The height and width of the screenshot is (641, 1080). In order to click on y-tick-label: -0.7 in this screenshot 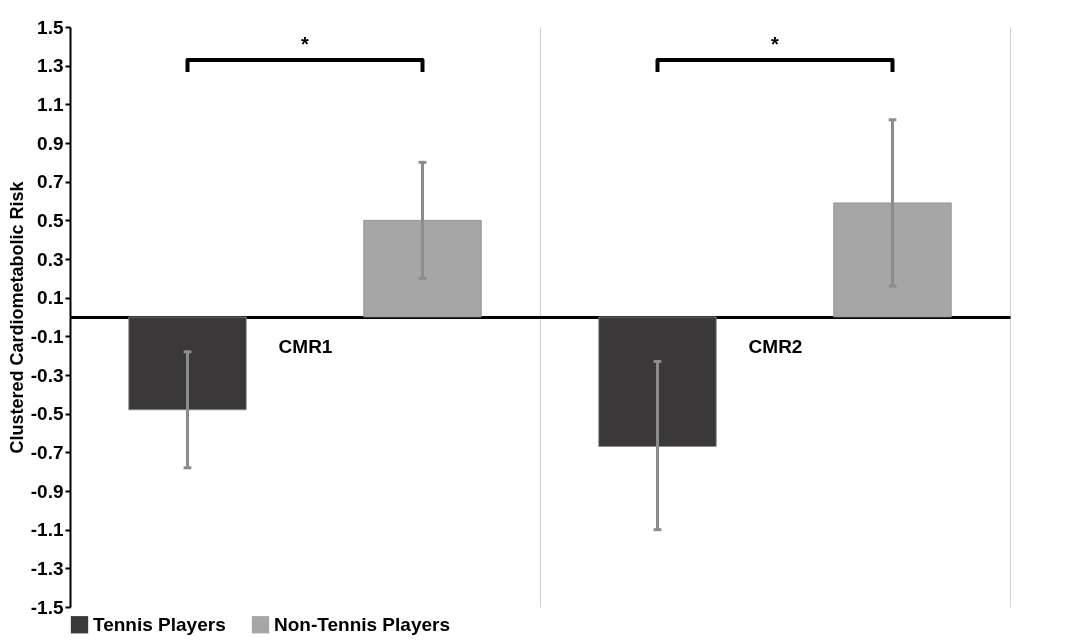, I will do `click(47, 452)`.